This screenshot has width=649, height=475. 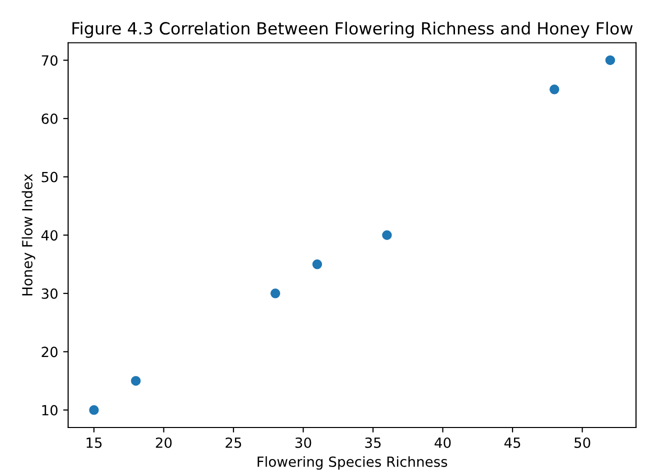 I want to click on x-tick-label: 30, so click(x=303, y=442).